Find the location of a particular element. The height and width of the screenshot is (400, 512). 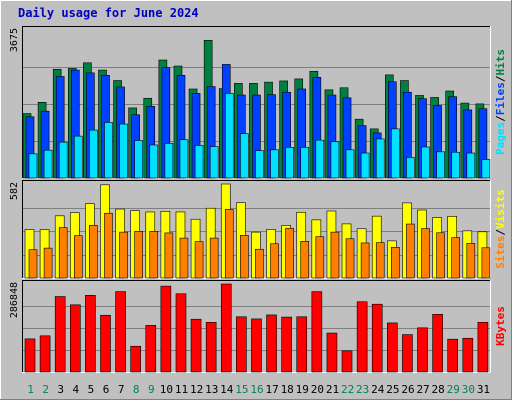

x-tick-label: 15 is located at coordinates (241, 389).